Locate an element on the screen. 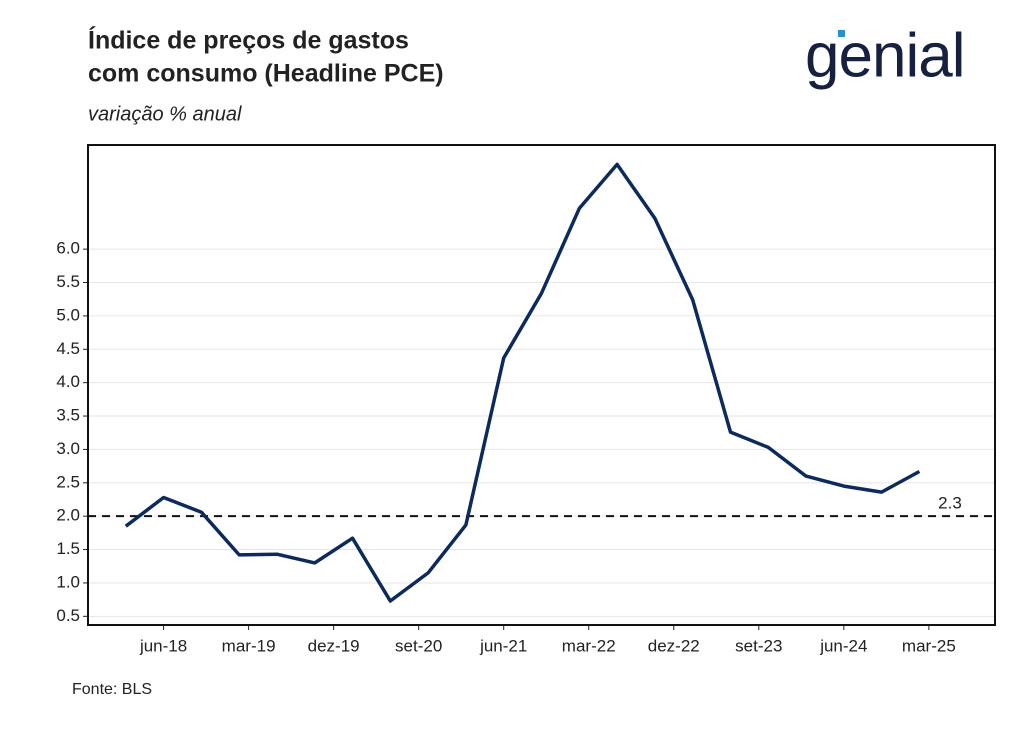 The image size is (1024, 736). y-tick-label: 5.5 is located at coordinates (68, 281).